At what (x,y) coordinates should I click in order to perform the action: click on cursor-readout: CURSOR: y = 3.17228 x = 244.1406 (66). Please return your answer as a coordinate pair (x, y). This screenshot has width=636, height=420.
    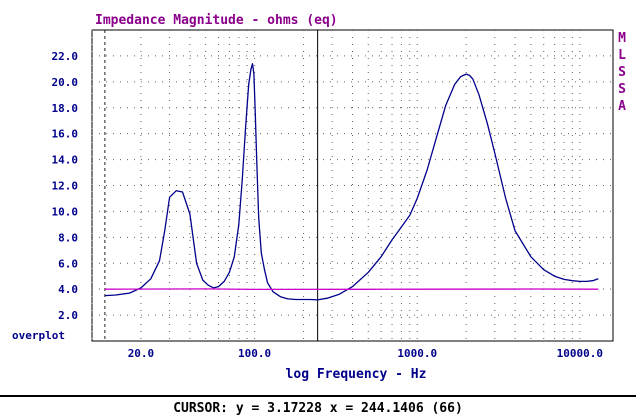
    Looking at the image, I should click on (318, 408).